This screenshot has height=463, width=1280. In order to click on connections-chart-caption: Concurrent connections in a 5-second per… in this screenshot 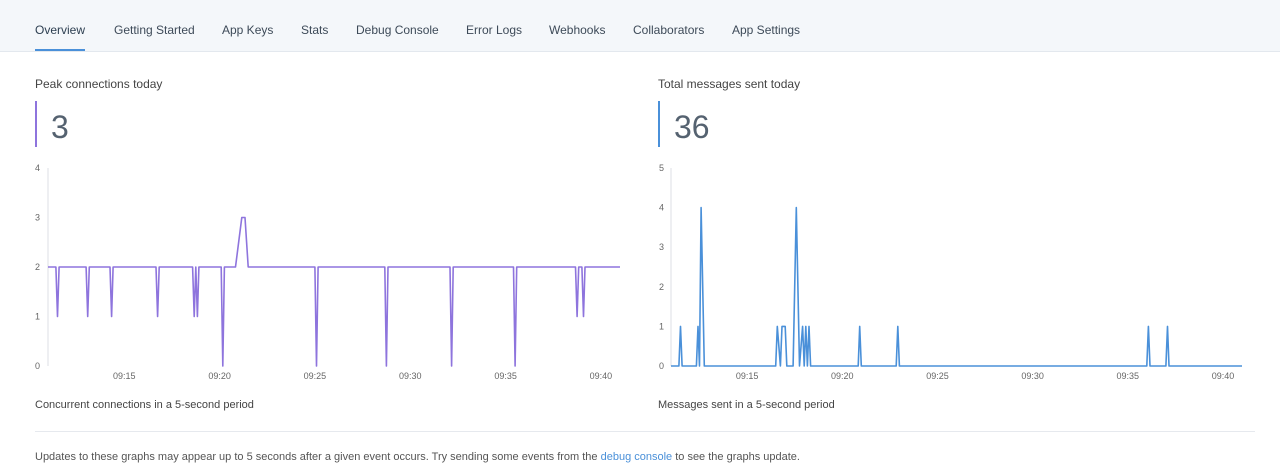, I will do `click(144, 405)`.